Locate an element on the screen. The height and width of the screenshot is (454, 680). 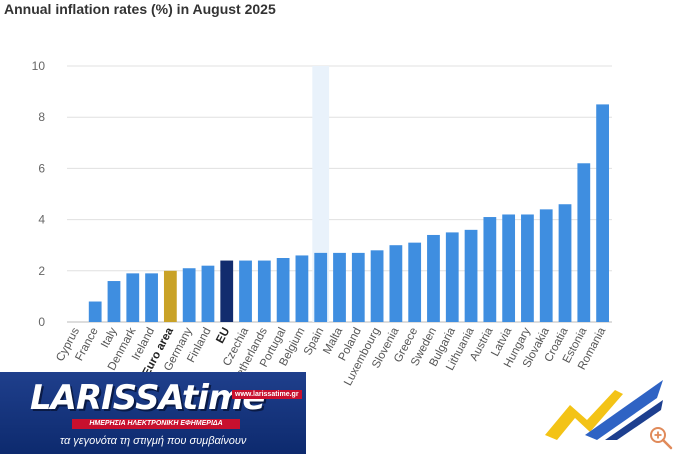
bar-belgium is located at coordinates (302, 288).